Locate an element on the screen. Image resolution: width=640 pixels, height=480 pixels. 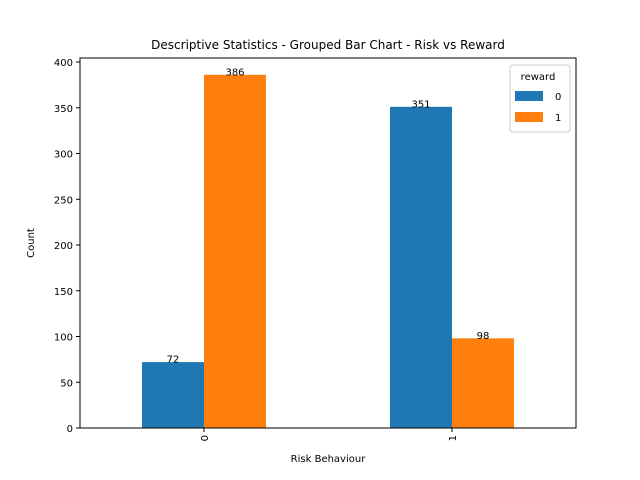
legend-title: reward is located at coordinates (538, 77).